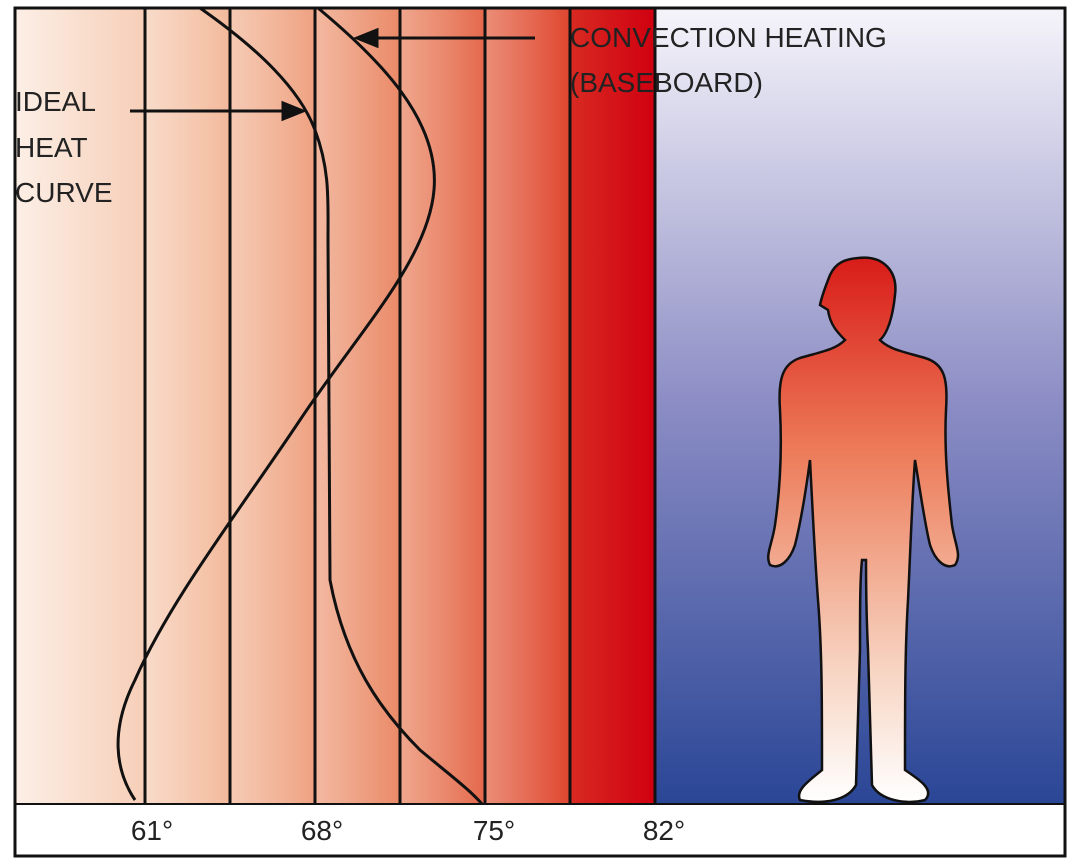  I want to click on label: (BASEBOARD), so click(666, 82).